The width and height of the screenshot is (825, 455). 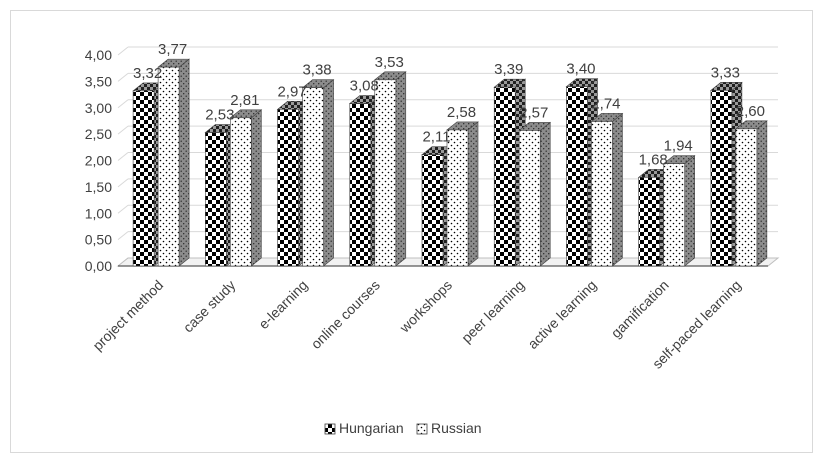 What do you see at coordinates (98, 55) in the screenshot?
I see `y-tick-label: 4,00` at bounding box center [98, 55].